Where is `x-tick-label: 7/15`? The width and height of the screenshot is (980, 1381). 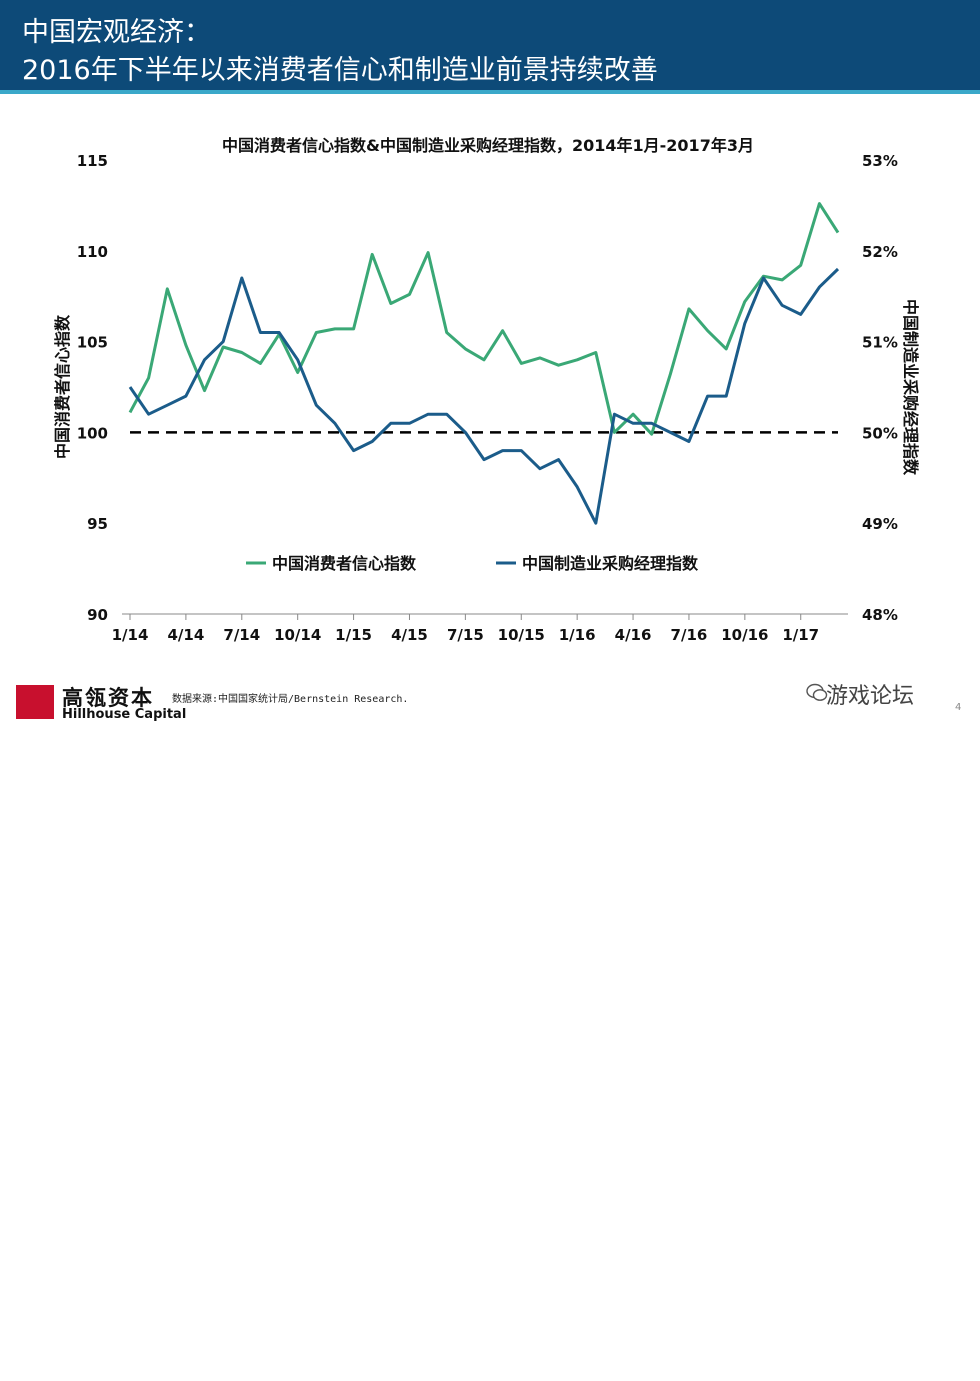 x-tick-label: 7/15 is located at coordinates (465, 635).